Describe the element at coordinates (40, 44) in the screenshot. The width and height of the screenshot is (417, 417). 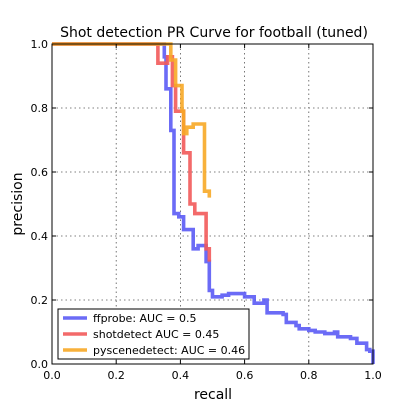
I see `y-tick-label: 1.0` at that location.